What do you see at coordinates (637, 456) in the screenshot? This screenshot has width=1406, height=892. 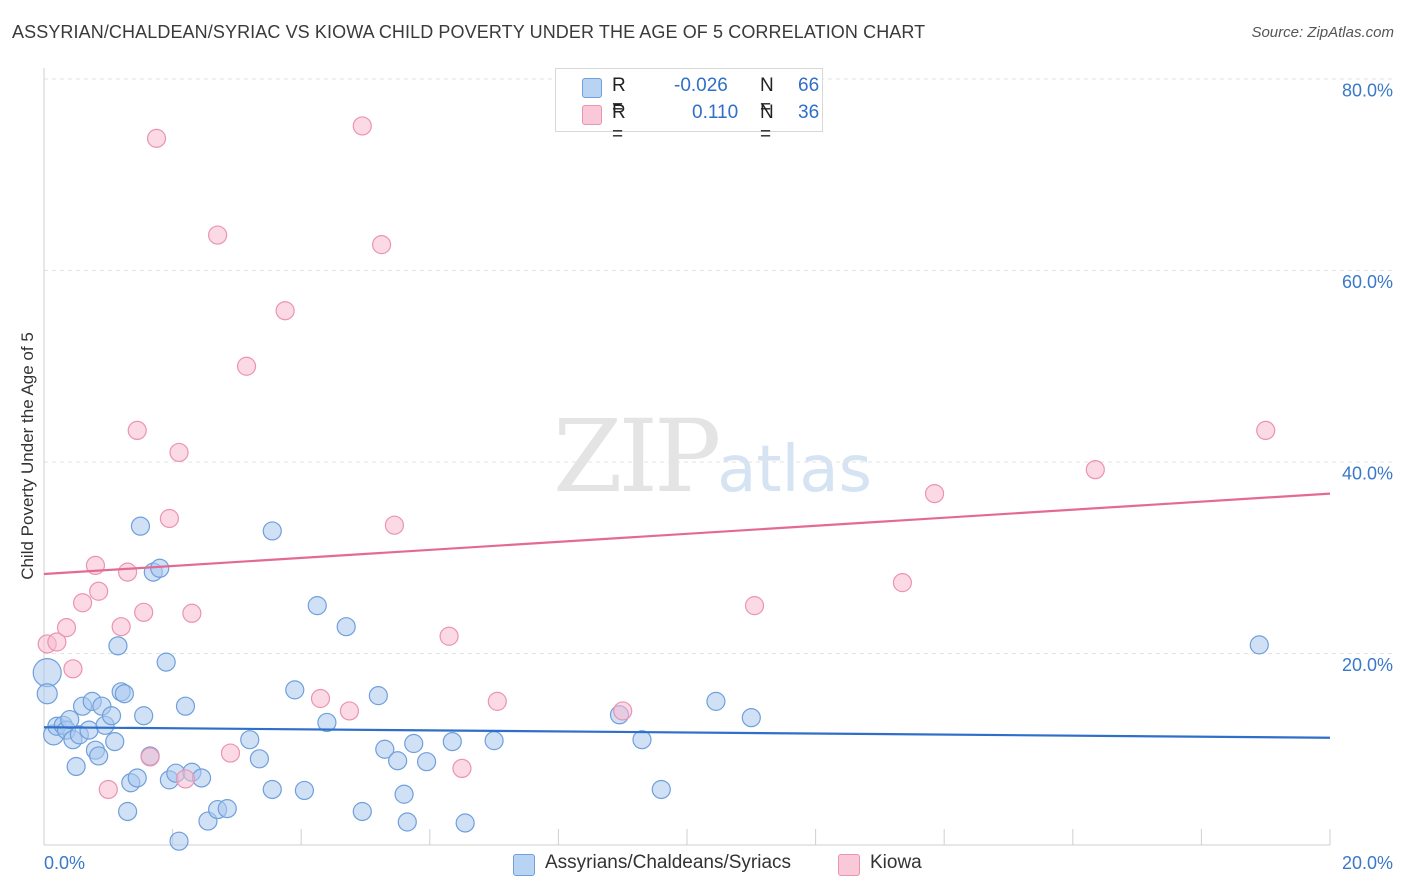 I see `watermark-zip: ZIP` at bounding box center [637, 456].